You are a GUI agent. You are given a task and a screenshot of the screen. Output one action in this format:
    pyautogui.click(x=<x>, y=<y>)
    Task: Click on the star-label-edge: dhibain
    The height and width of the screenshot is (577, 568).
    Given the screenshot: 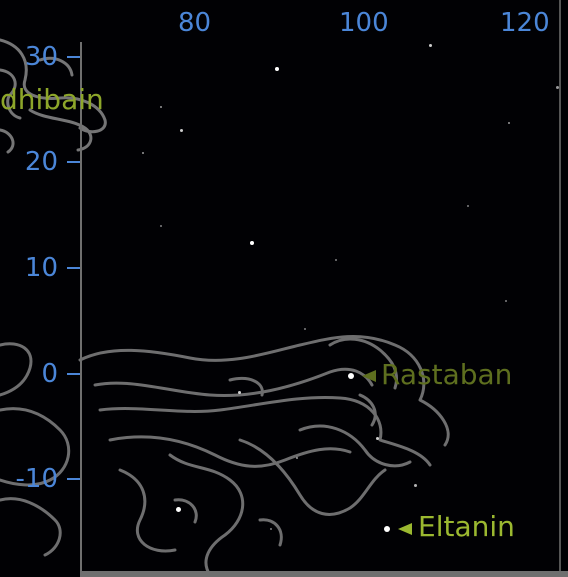 What is the action you would take?
    pyautogui.click(x=52, y=99)
    